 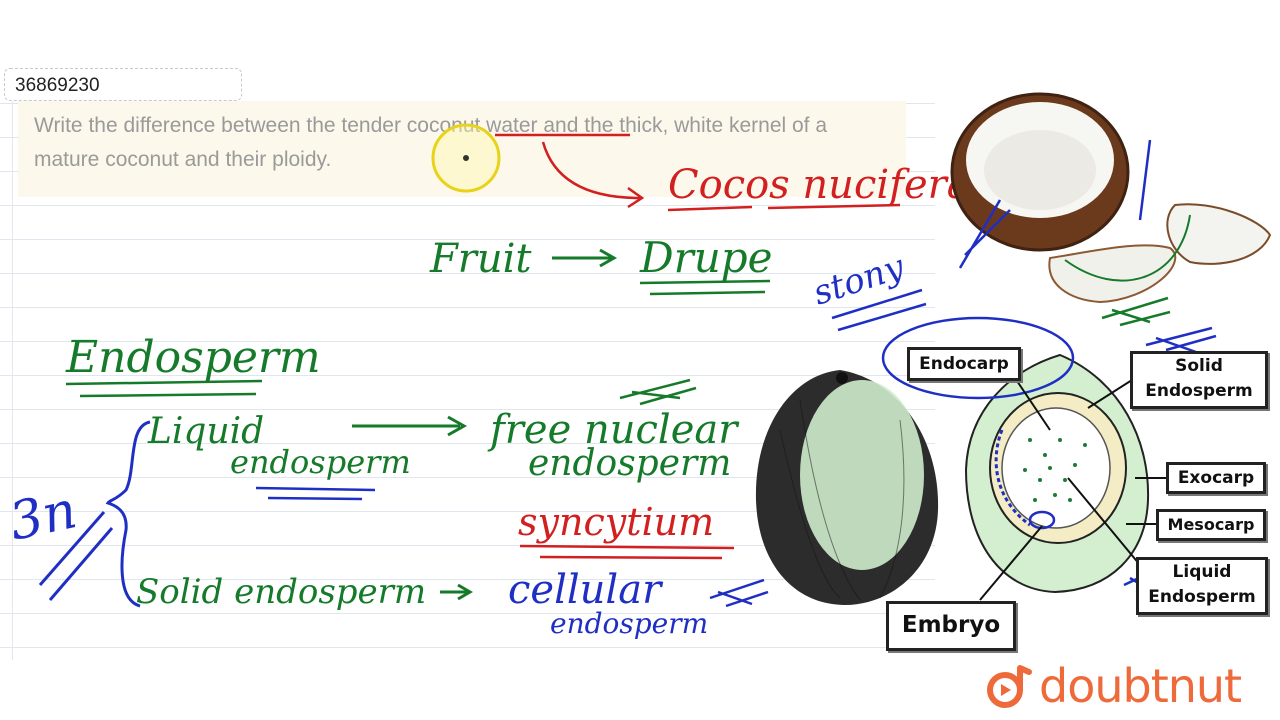 I want to click on coconut-shell, so click(x=1040, y=172).